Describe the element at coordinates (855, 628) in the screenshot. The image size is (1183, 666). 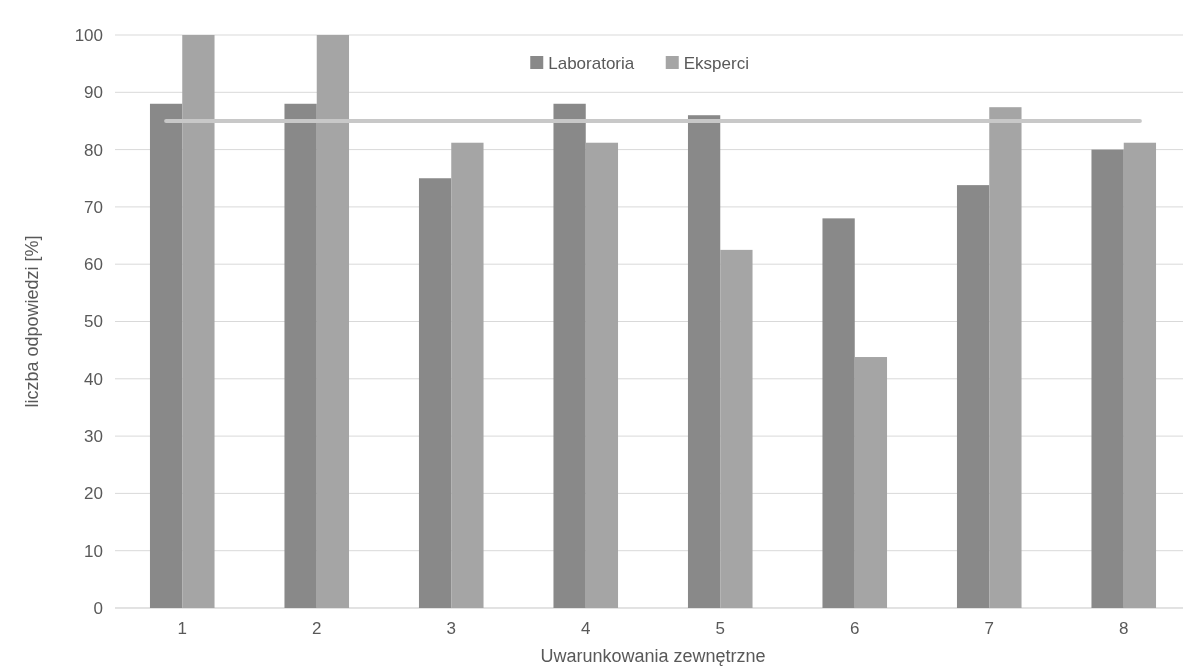
I see `x-tick-label: 6` at that location.